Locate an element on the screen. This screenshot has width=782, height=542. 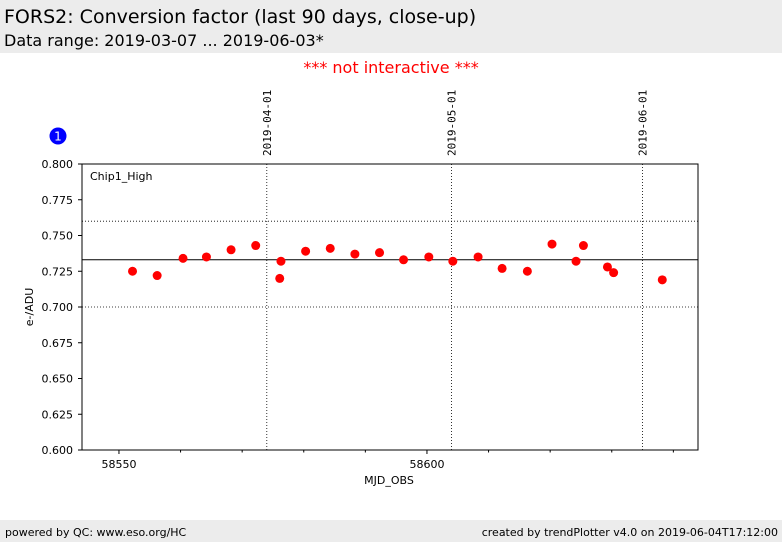
y-tick-label: 0.800 is located at coordinates (58, 164).